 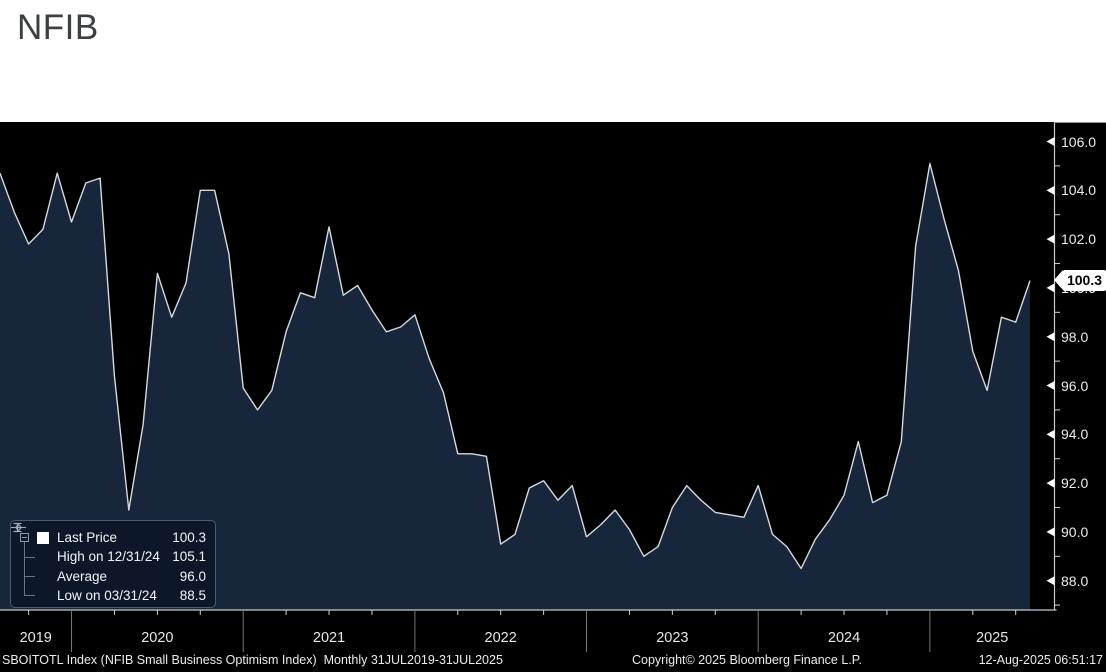 I want to click on timestamp: 12-Aug-2025 06:51:17, so click(x=1040, y=660).